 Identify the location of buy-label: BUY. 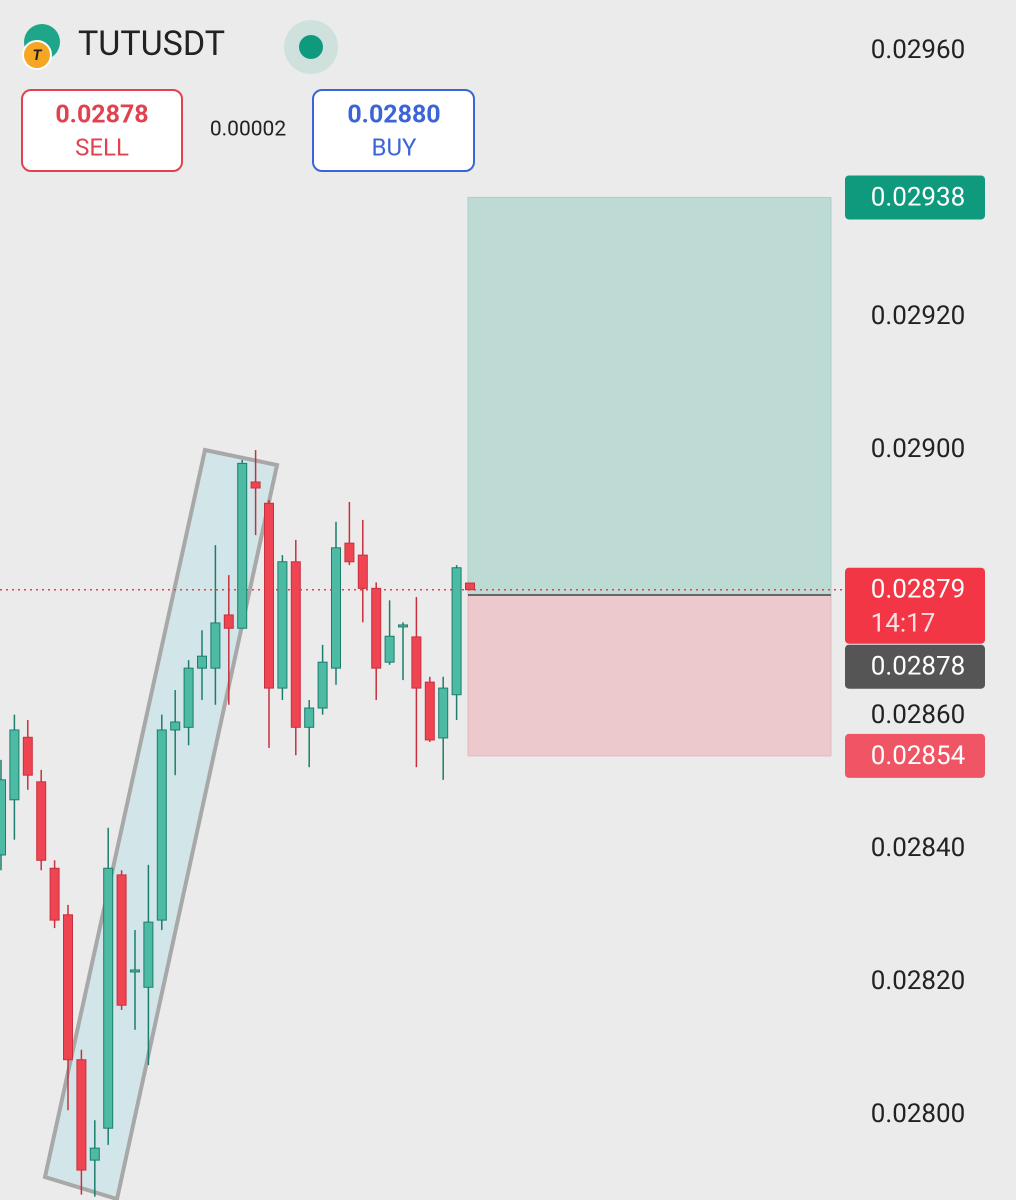
(395, 147).